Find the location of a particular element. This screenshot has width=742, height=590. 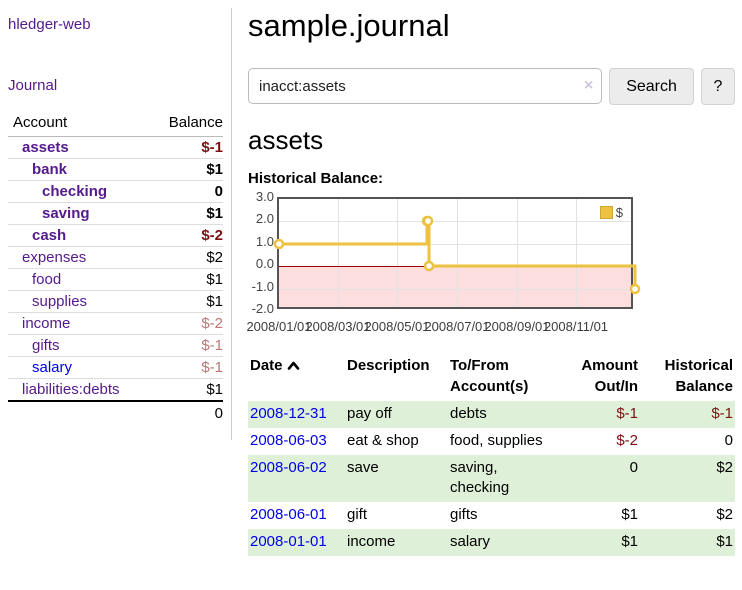

account-link: gifts is located at coordinates (46, 345).